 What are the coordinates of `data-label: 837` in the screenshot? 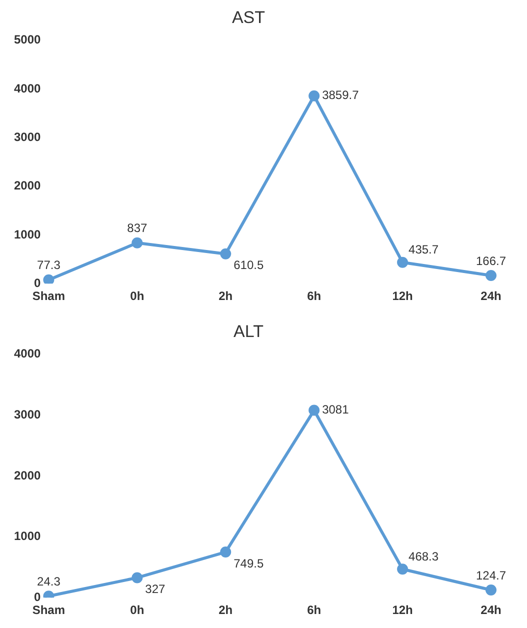 It's located at (137, 228).